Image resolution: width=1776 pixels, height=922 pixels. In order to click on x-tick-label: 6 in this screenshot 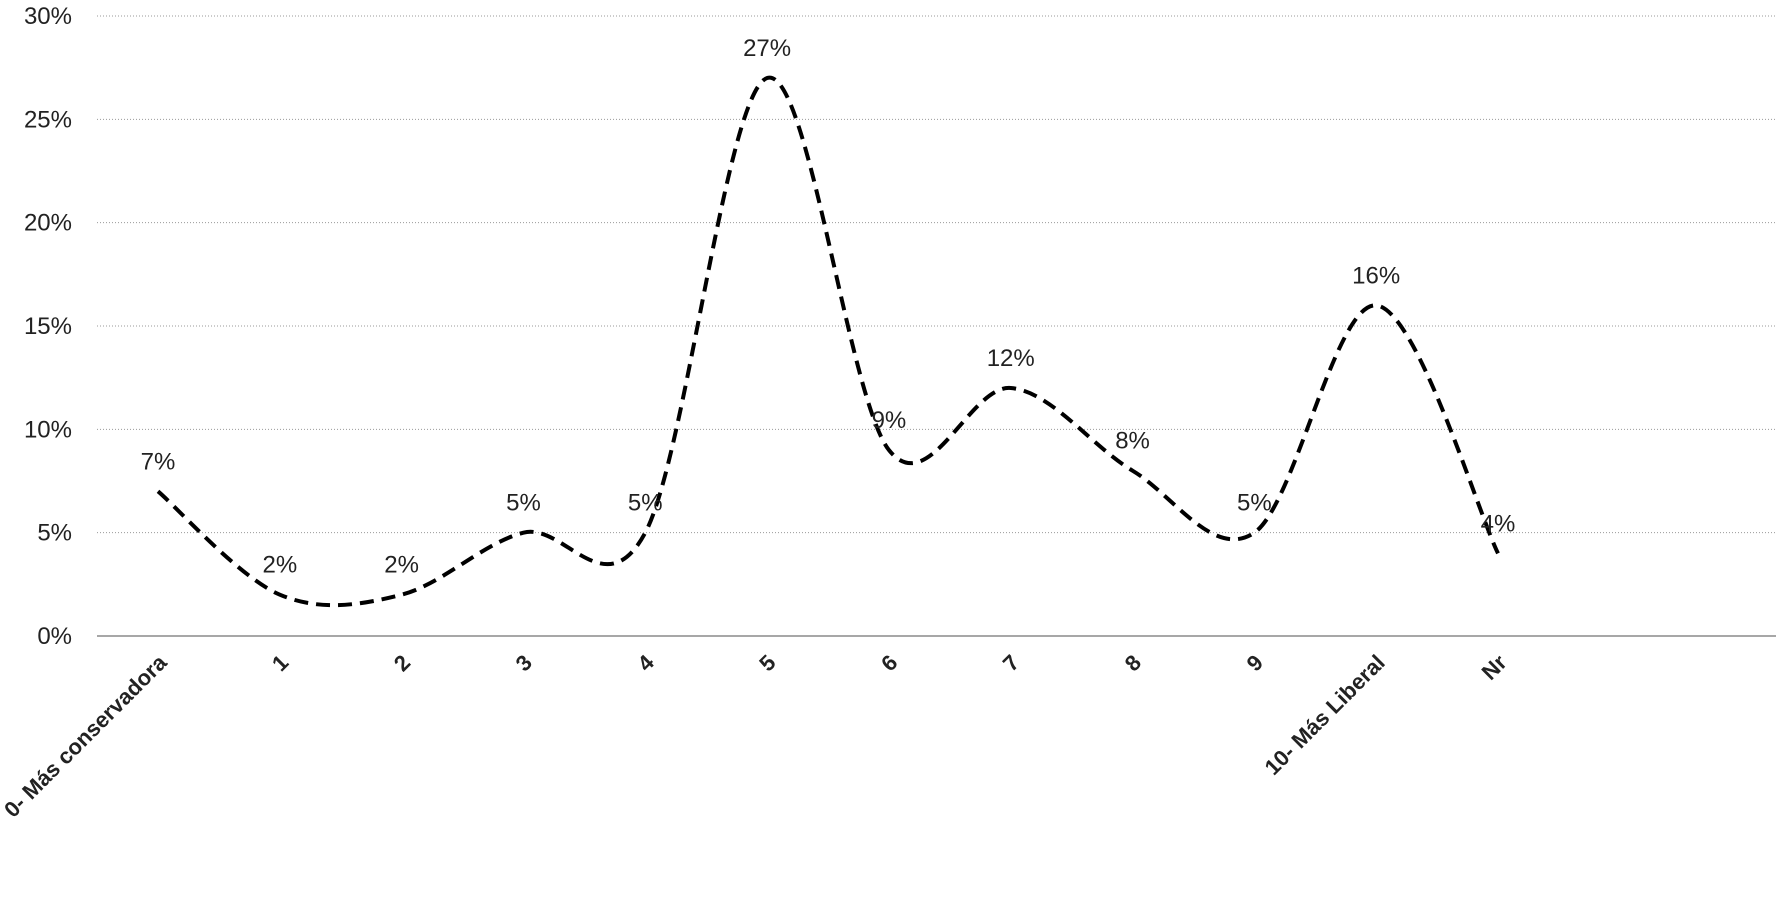, I will do `click(889, 663)`.